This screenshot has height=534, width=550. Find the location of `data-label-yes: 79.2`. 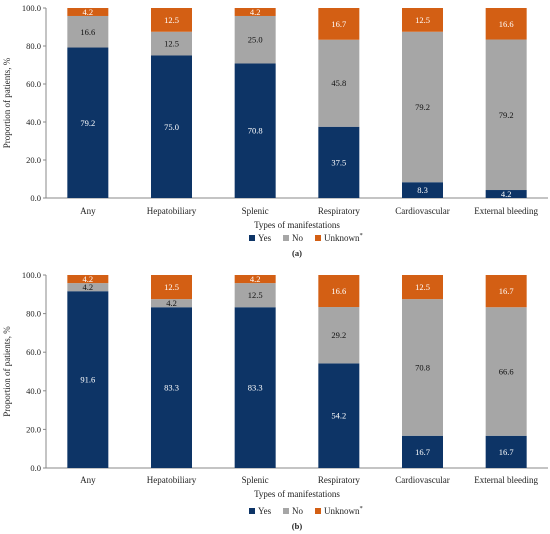

data-label-yes: 79.2 is located at coordinates (87, 123).